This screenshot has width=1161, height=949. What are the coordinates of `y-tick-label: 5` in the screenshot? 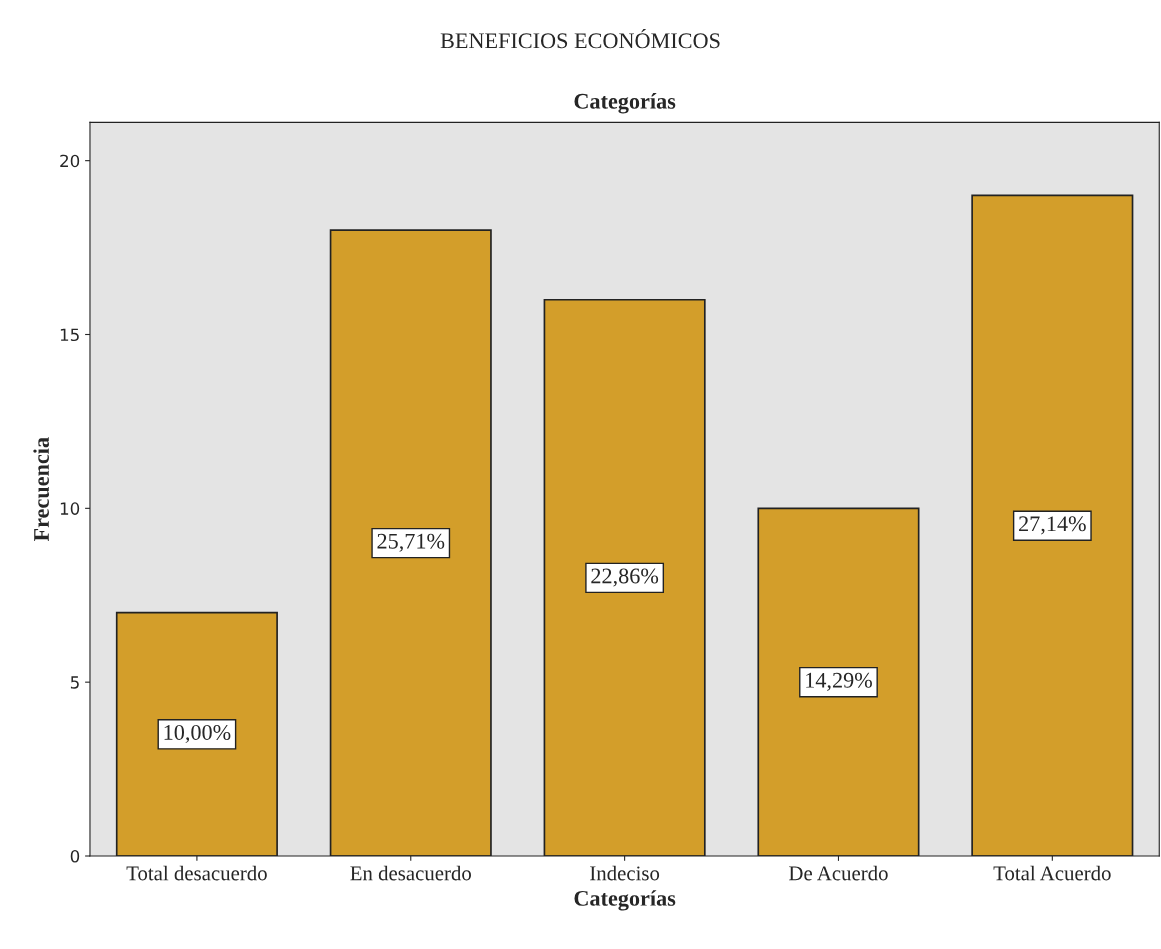 It's located at (74, 682).